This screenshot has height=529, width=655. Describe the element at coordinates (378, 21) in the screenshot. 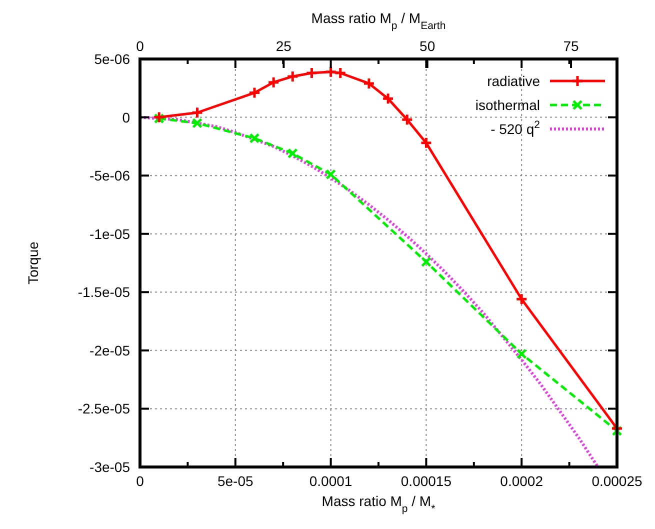

I see `x2-axis-title: Mass ratio M$_{p}$ / M$_{Earth}$` at that location.